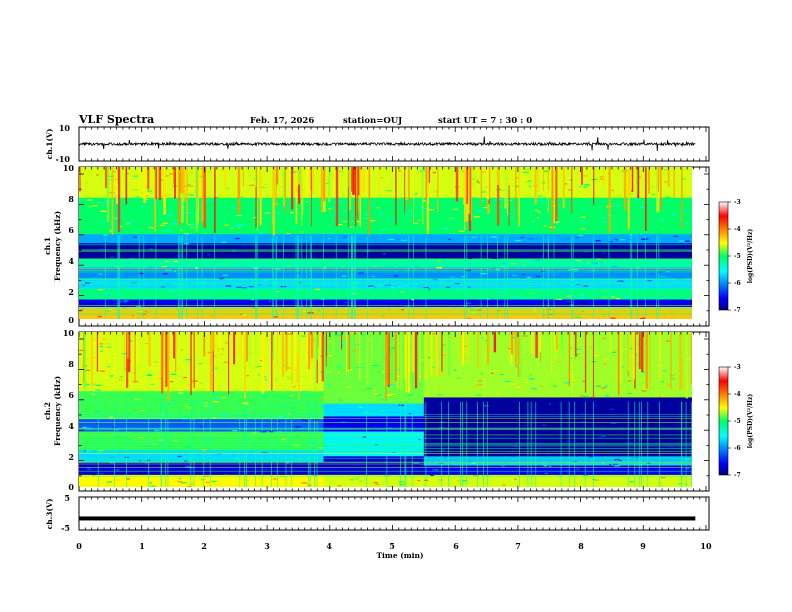  What do you see at coordinates (65, 528) in the screenshot?
I see `ch3-ytick-bottom: -5` at bounding box center [65, 528].